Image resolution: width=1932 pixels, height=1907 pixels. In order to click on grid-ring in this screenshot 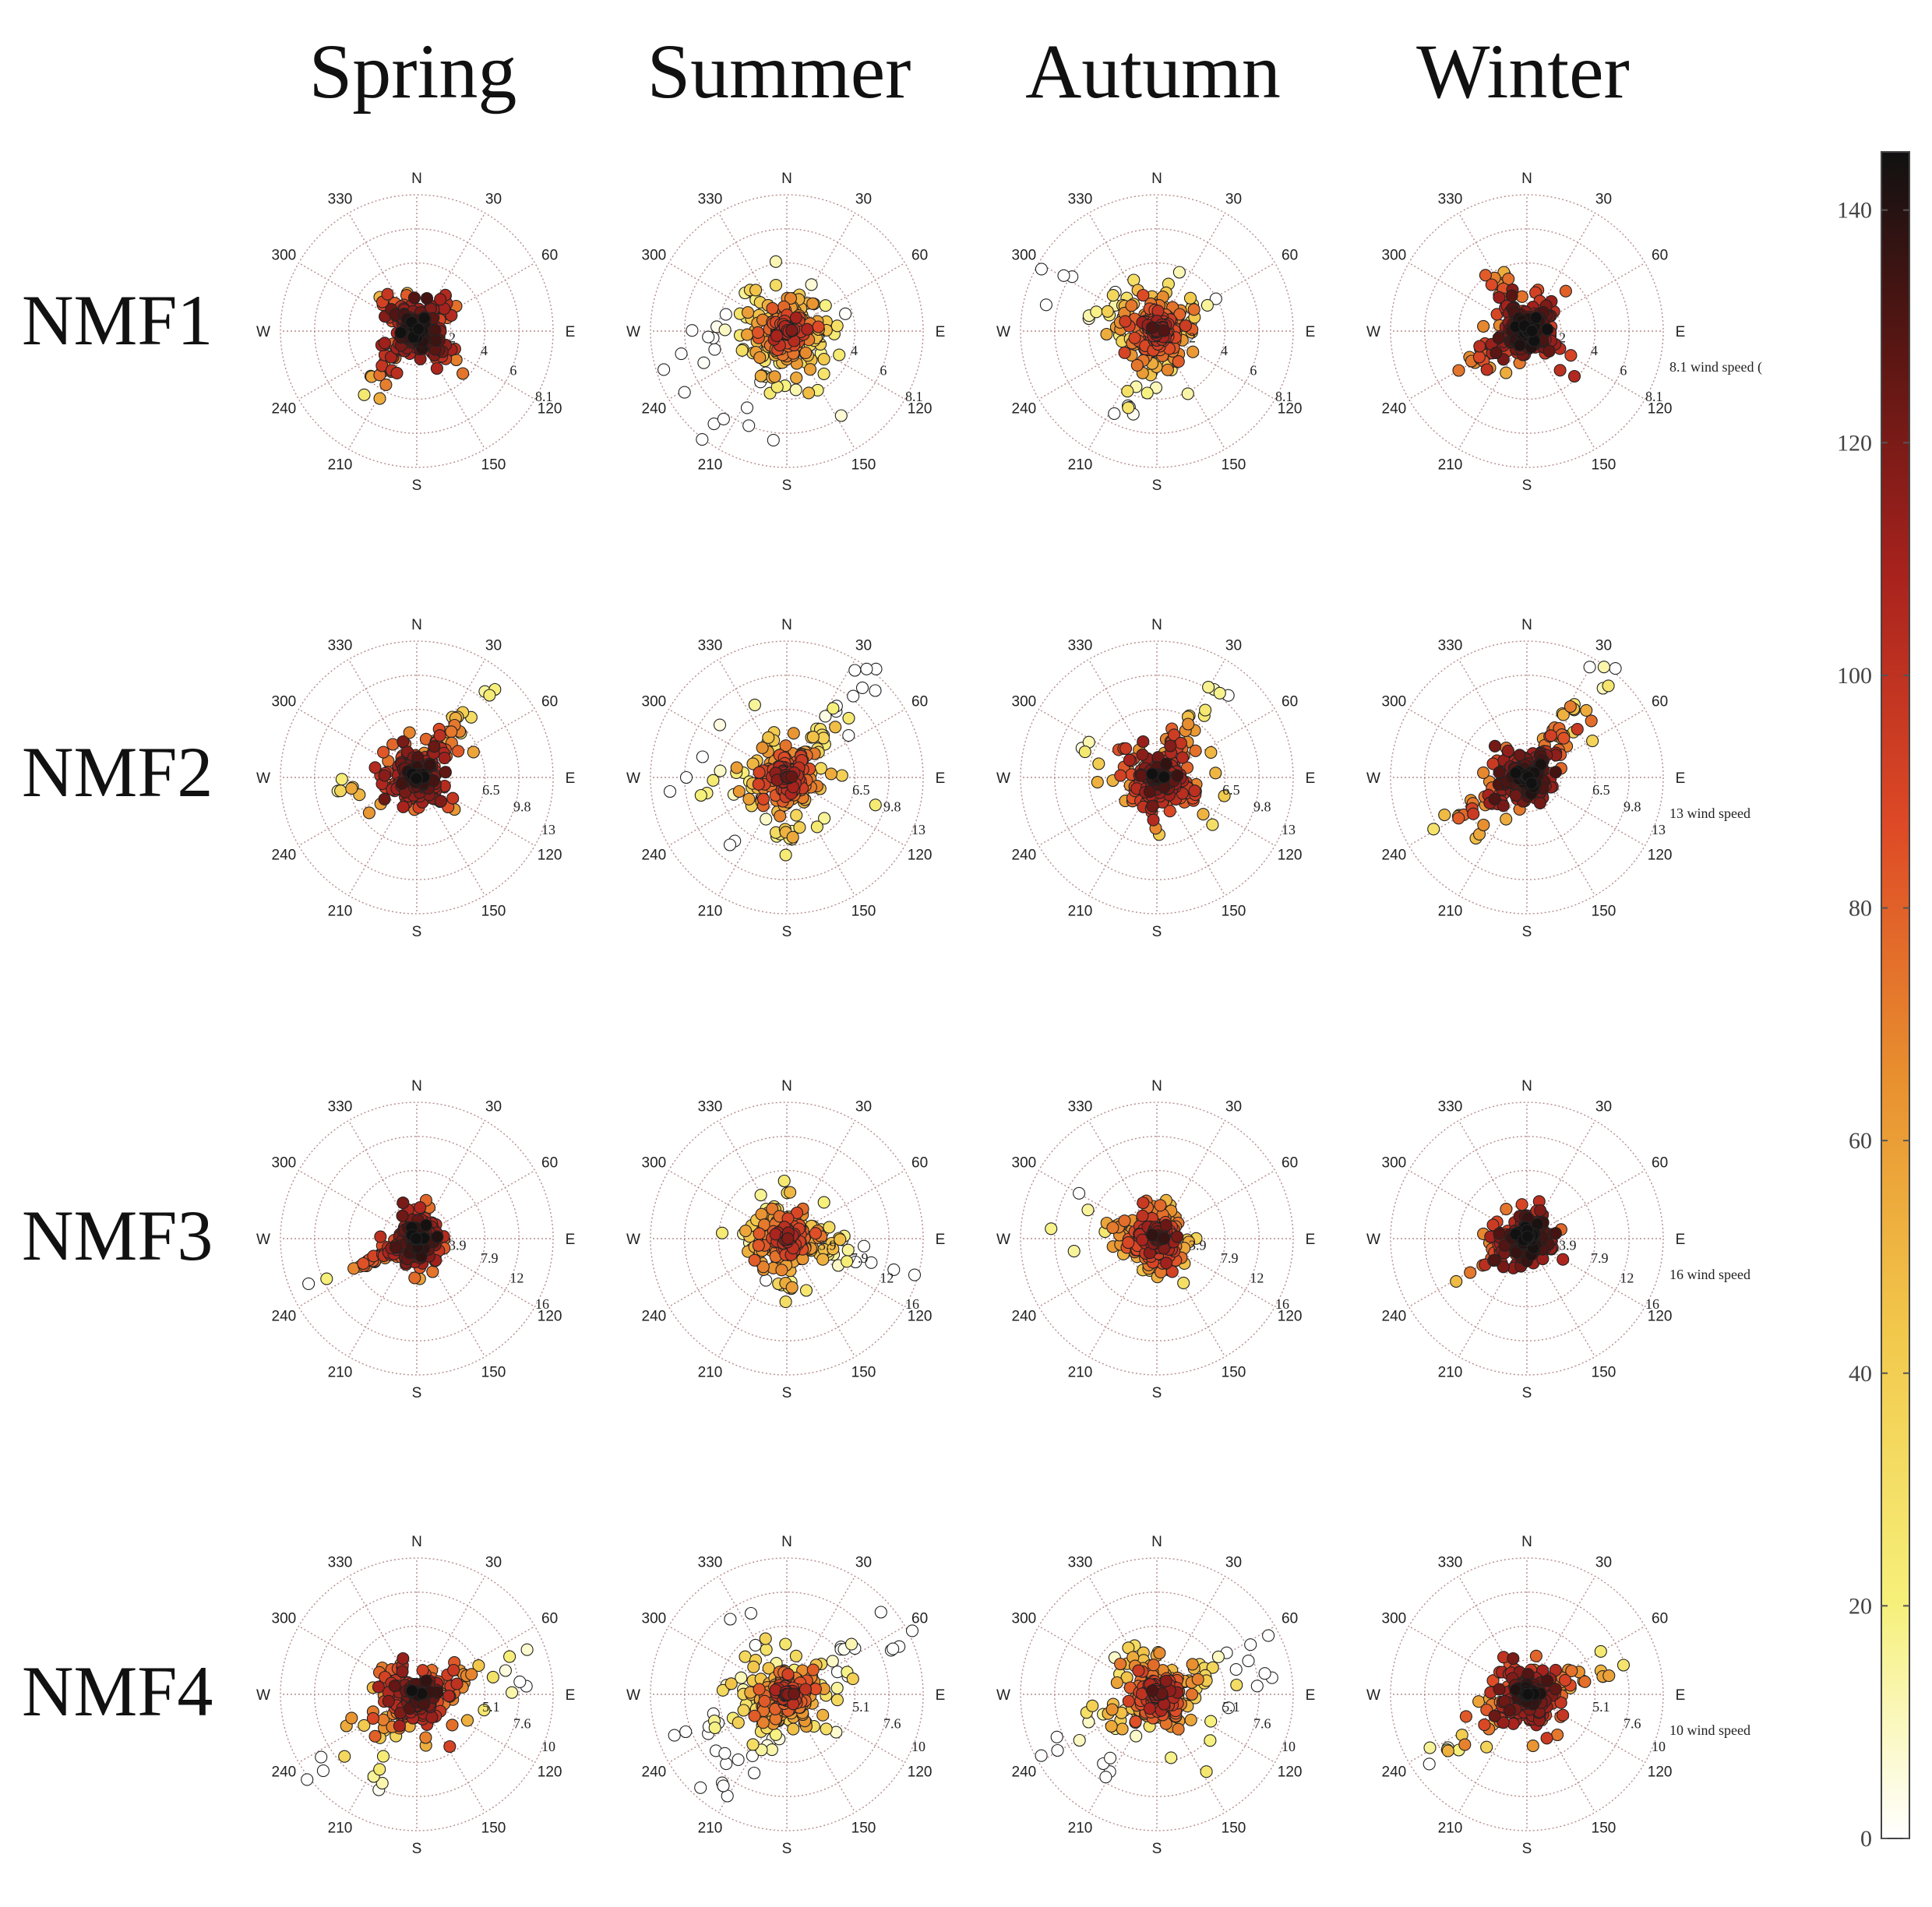, I will do `click(417, 331)`.